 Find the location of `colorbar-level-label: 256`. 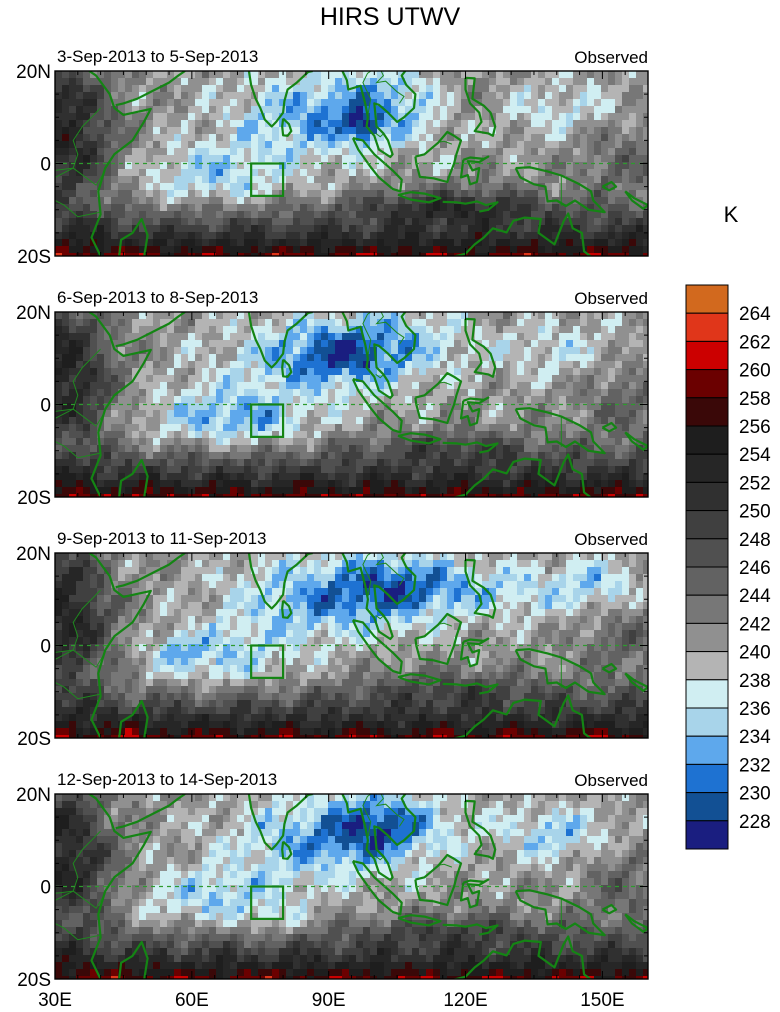

colorbar-level-label: 256 is located at coordinates (755, 427).